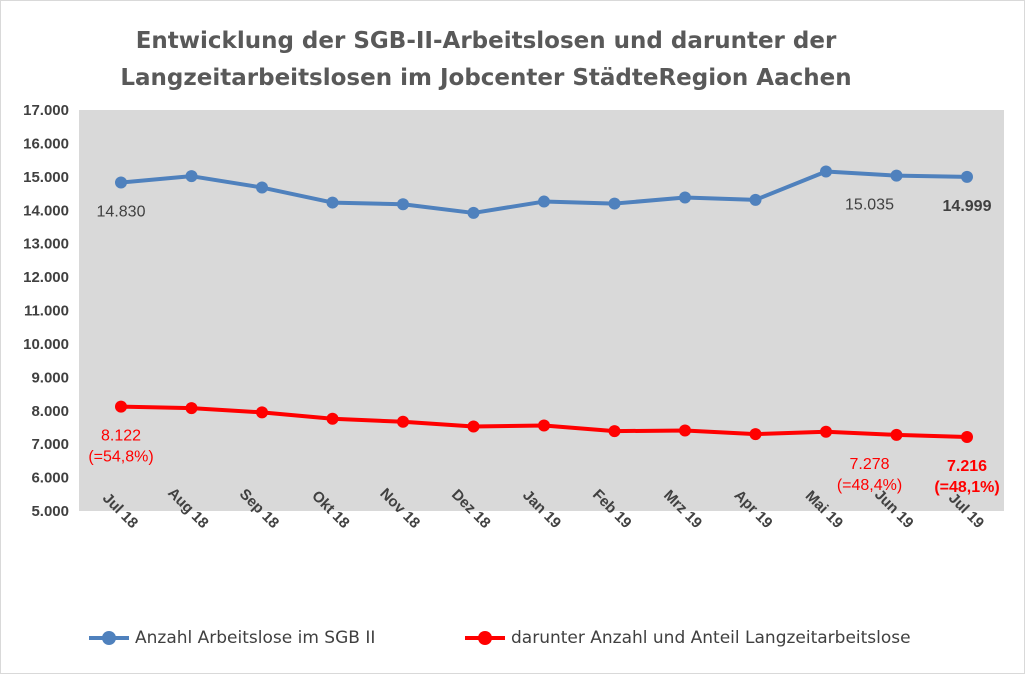 The image size is (1025, 674). What do you see at coordinates (46, 210) in the screenshot?
I see `y-tick-label: 14.000` at bounding box center [46, 210].